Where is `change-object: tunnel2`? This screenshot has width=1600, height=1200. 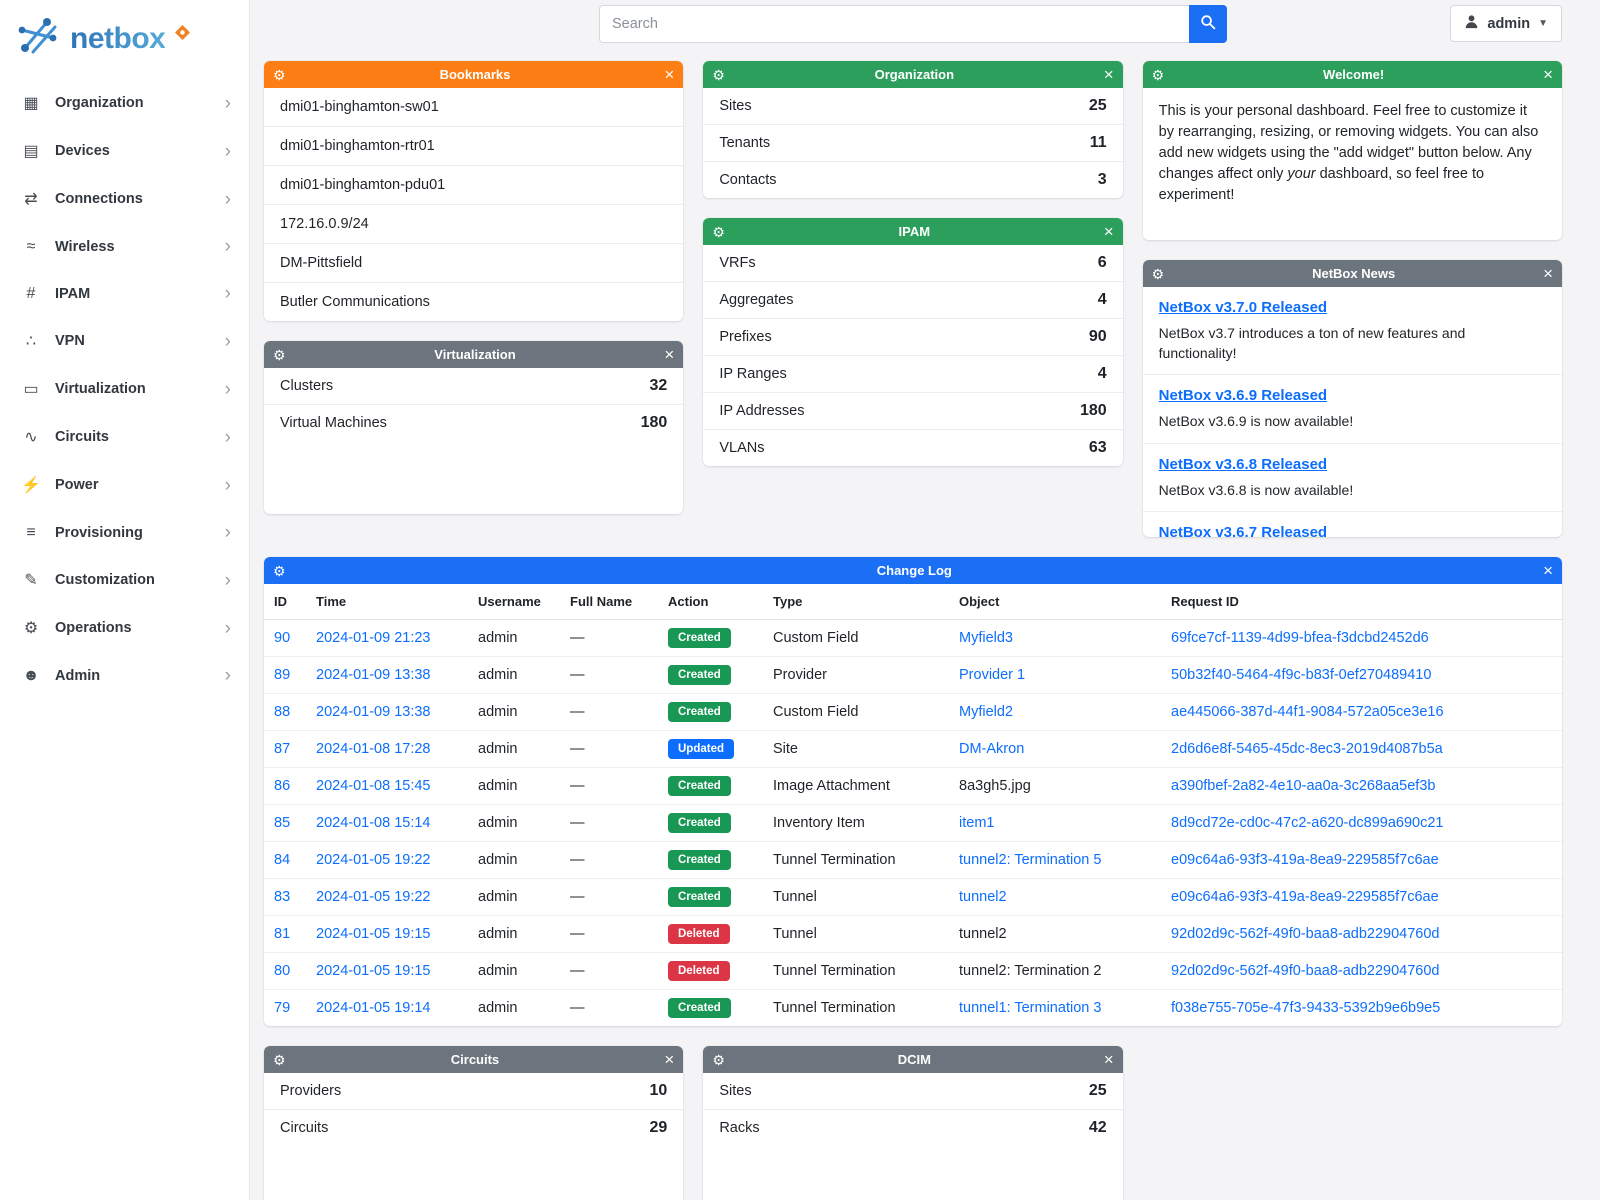 change-object: tunnel2 is located at coordinates (983, 897).